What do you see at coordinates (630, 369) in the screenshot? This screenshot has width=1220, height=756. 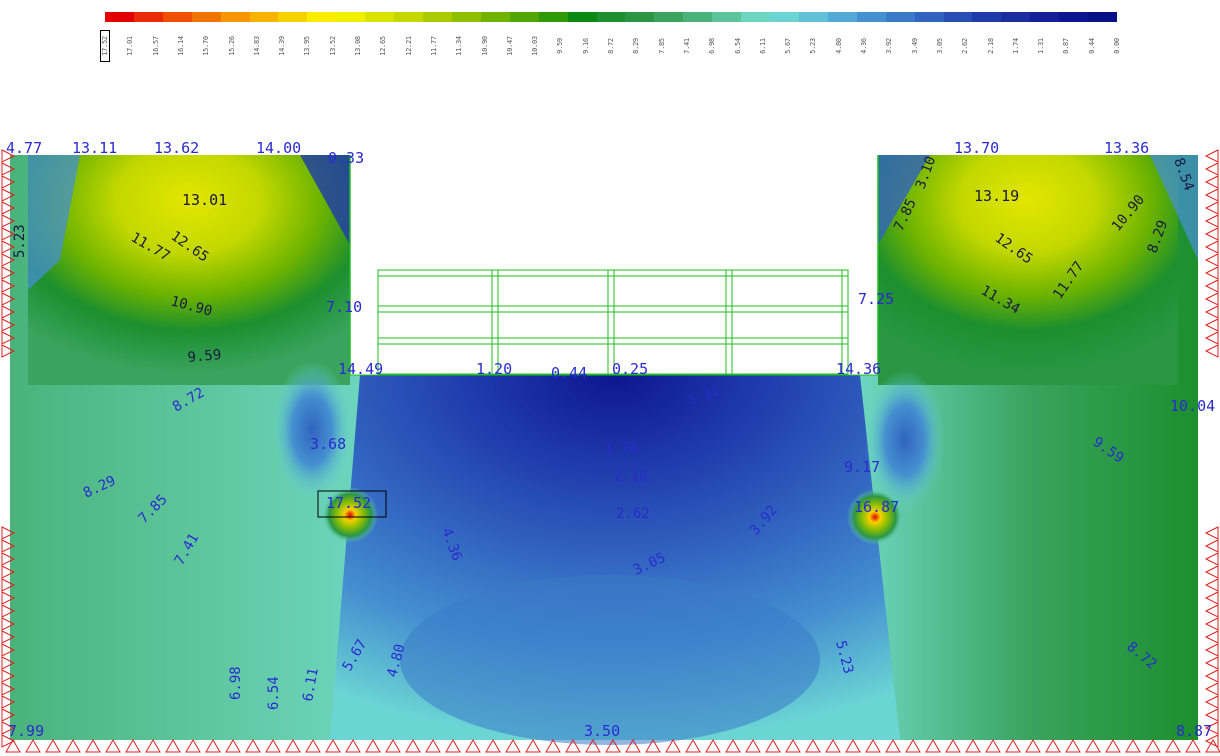 I see `label-exc-3: 0.25` at bounding box center [630, 369].